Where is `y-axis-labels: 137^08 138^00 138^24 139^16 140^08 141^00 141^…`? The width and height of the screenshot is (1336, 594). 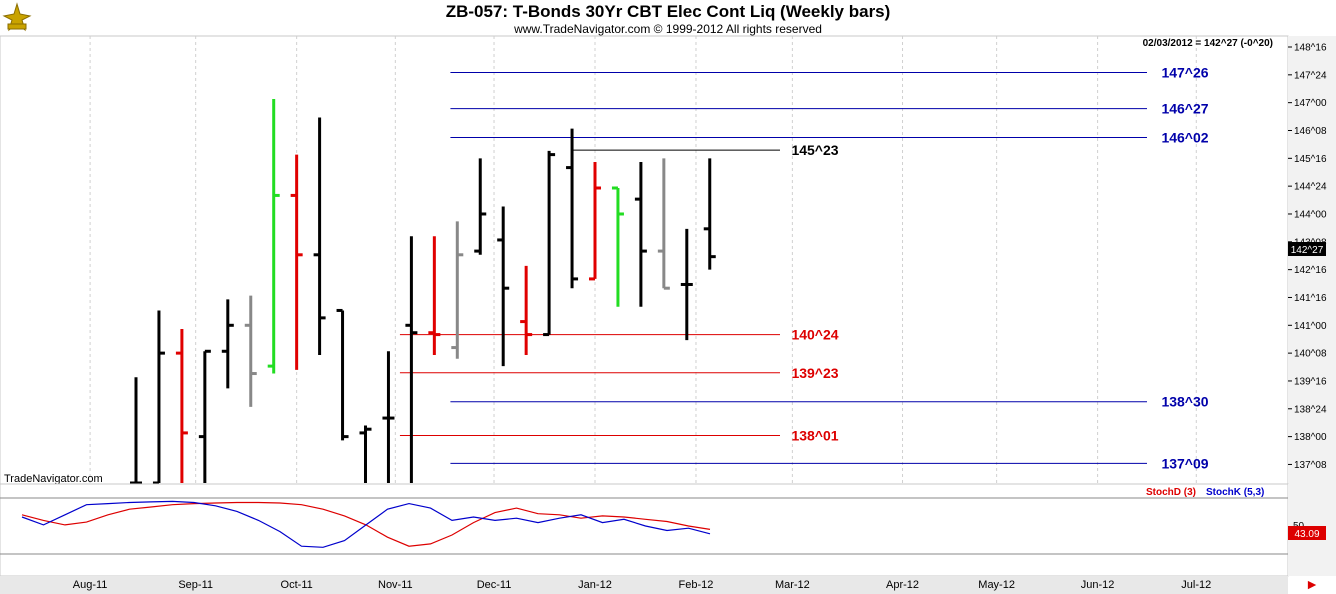
y-axis-labels: 137^08 138^00 138^24 139^16 140^08 141^00 141^… is located at coordinates (1307, 257).